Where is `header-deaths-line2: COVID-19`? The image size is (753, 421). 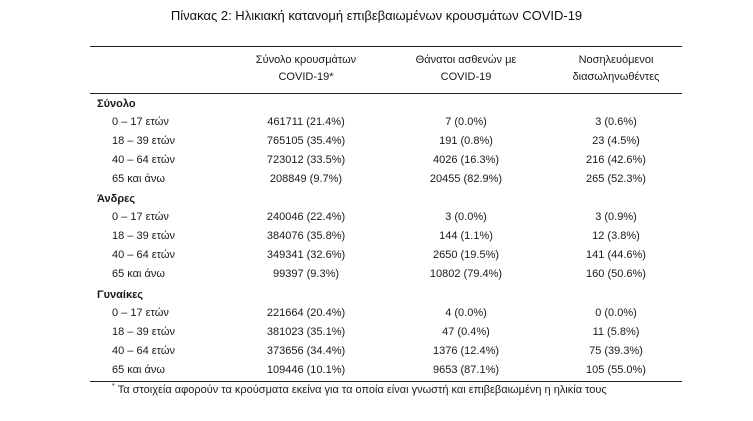
header-deaths-line2: COVID-19 is located at coordinates (466, 77).